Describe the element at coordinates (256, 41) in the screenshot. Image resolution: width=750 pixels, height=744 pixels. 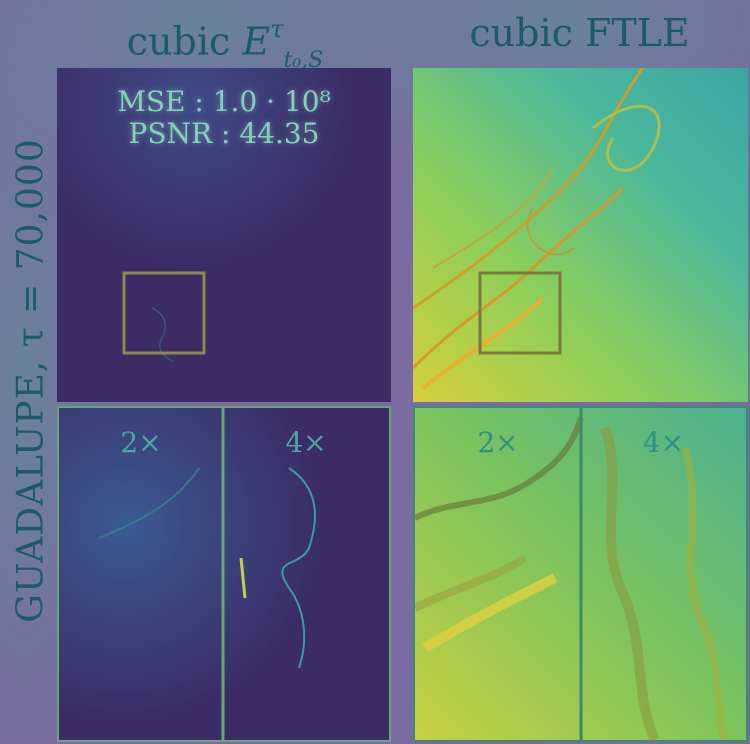
I see `left-title-symbol: E` at that location.